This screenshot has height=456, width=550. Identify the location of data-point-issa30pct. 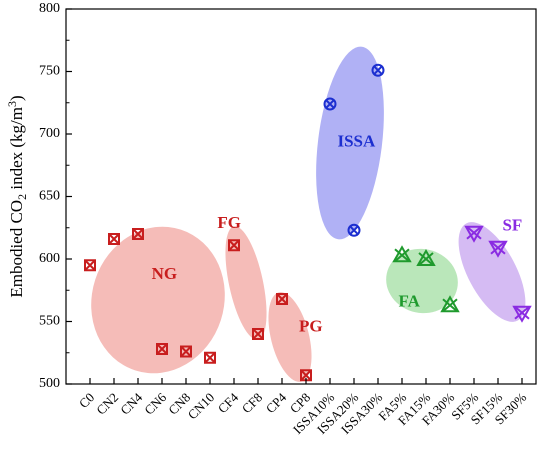
(378, 70).